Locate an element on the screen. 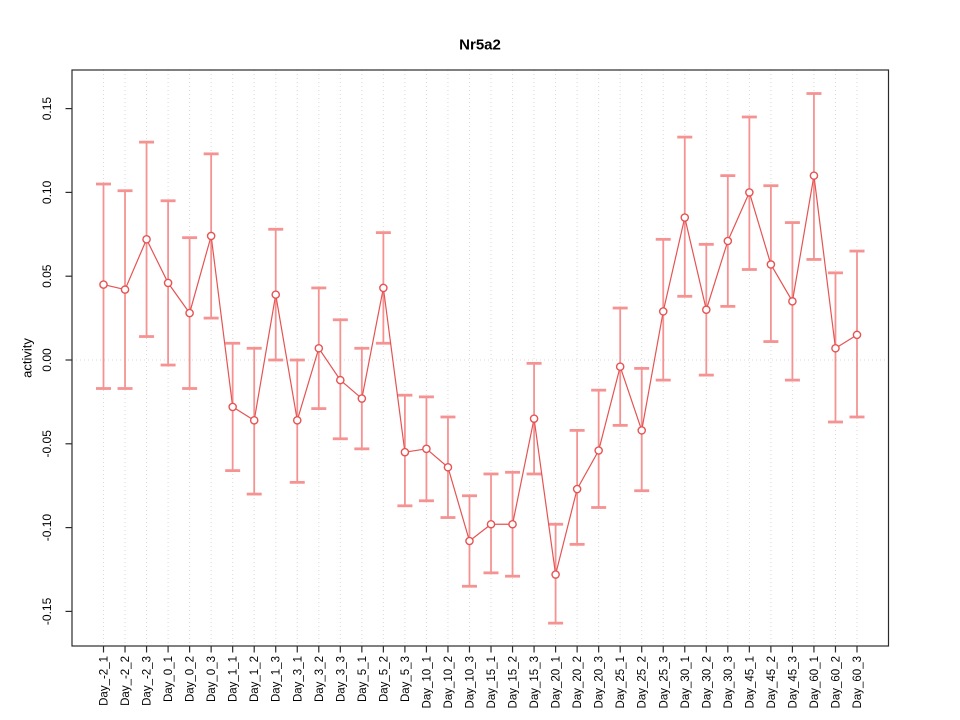  y-tick-label: 0.10 is located at coordinates (47, 192).